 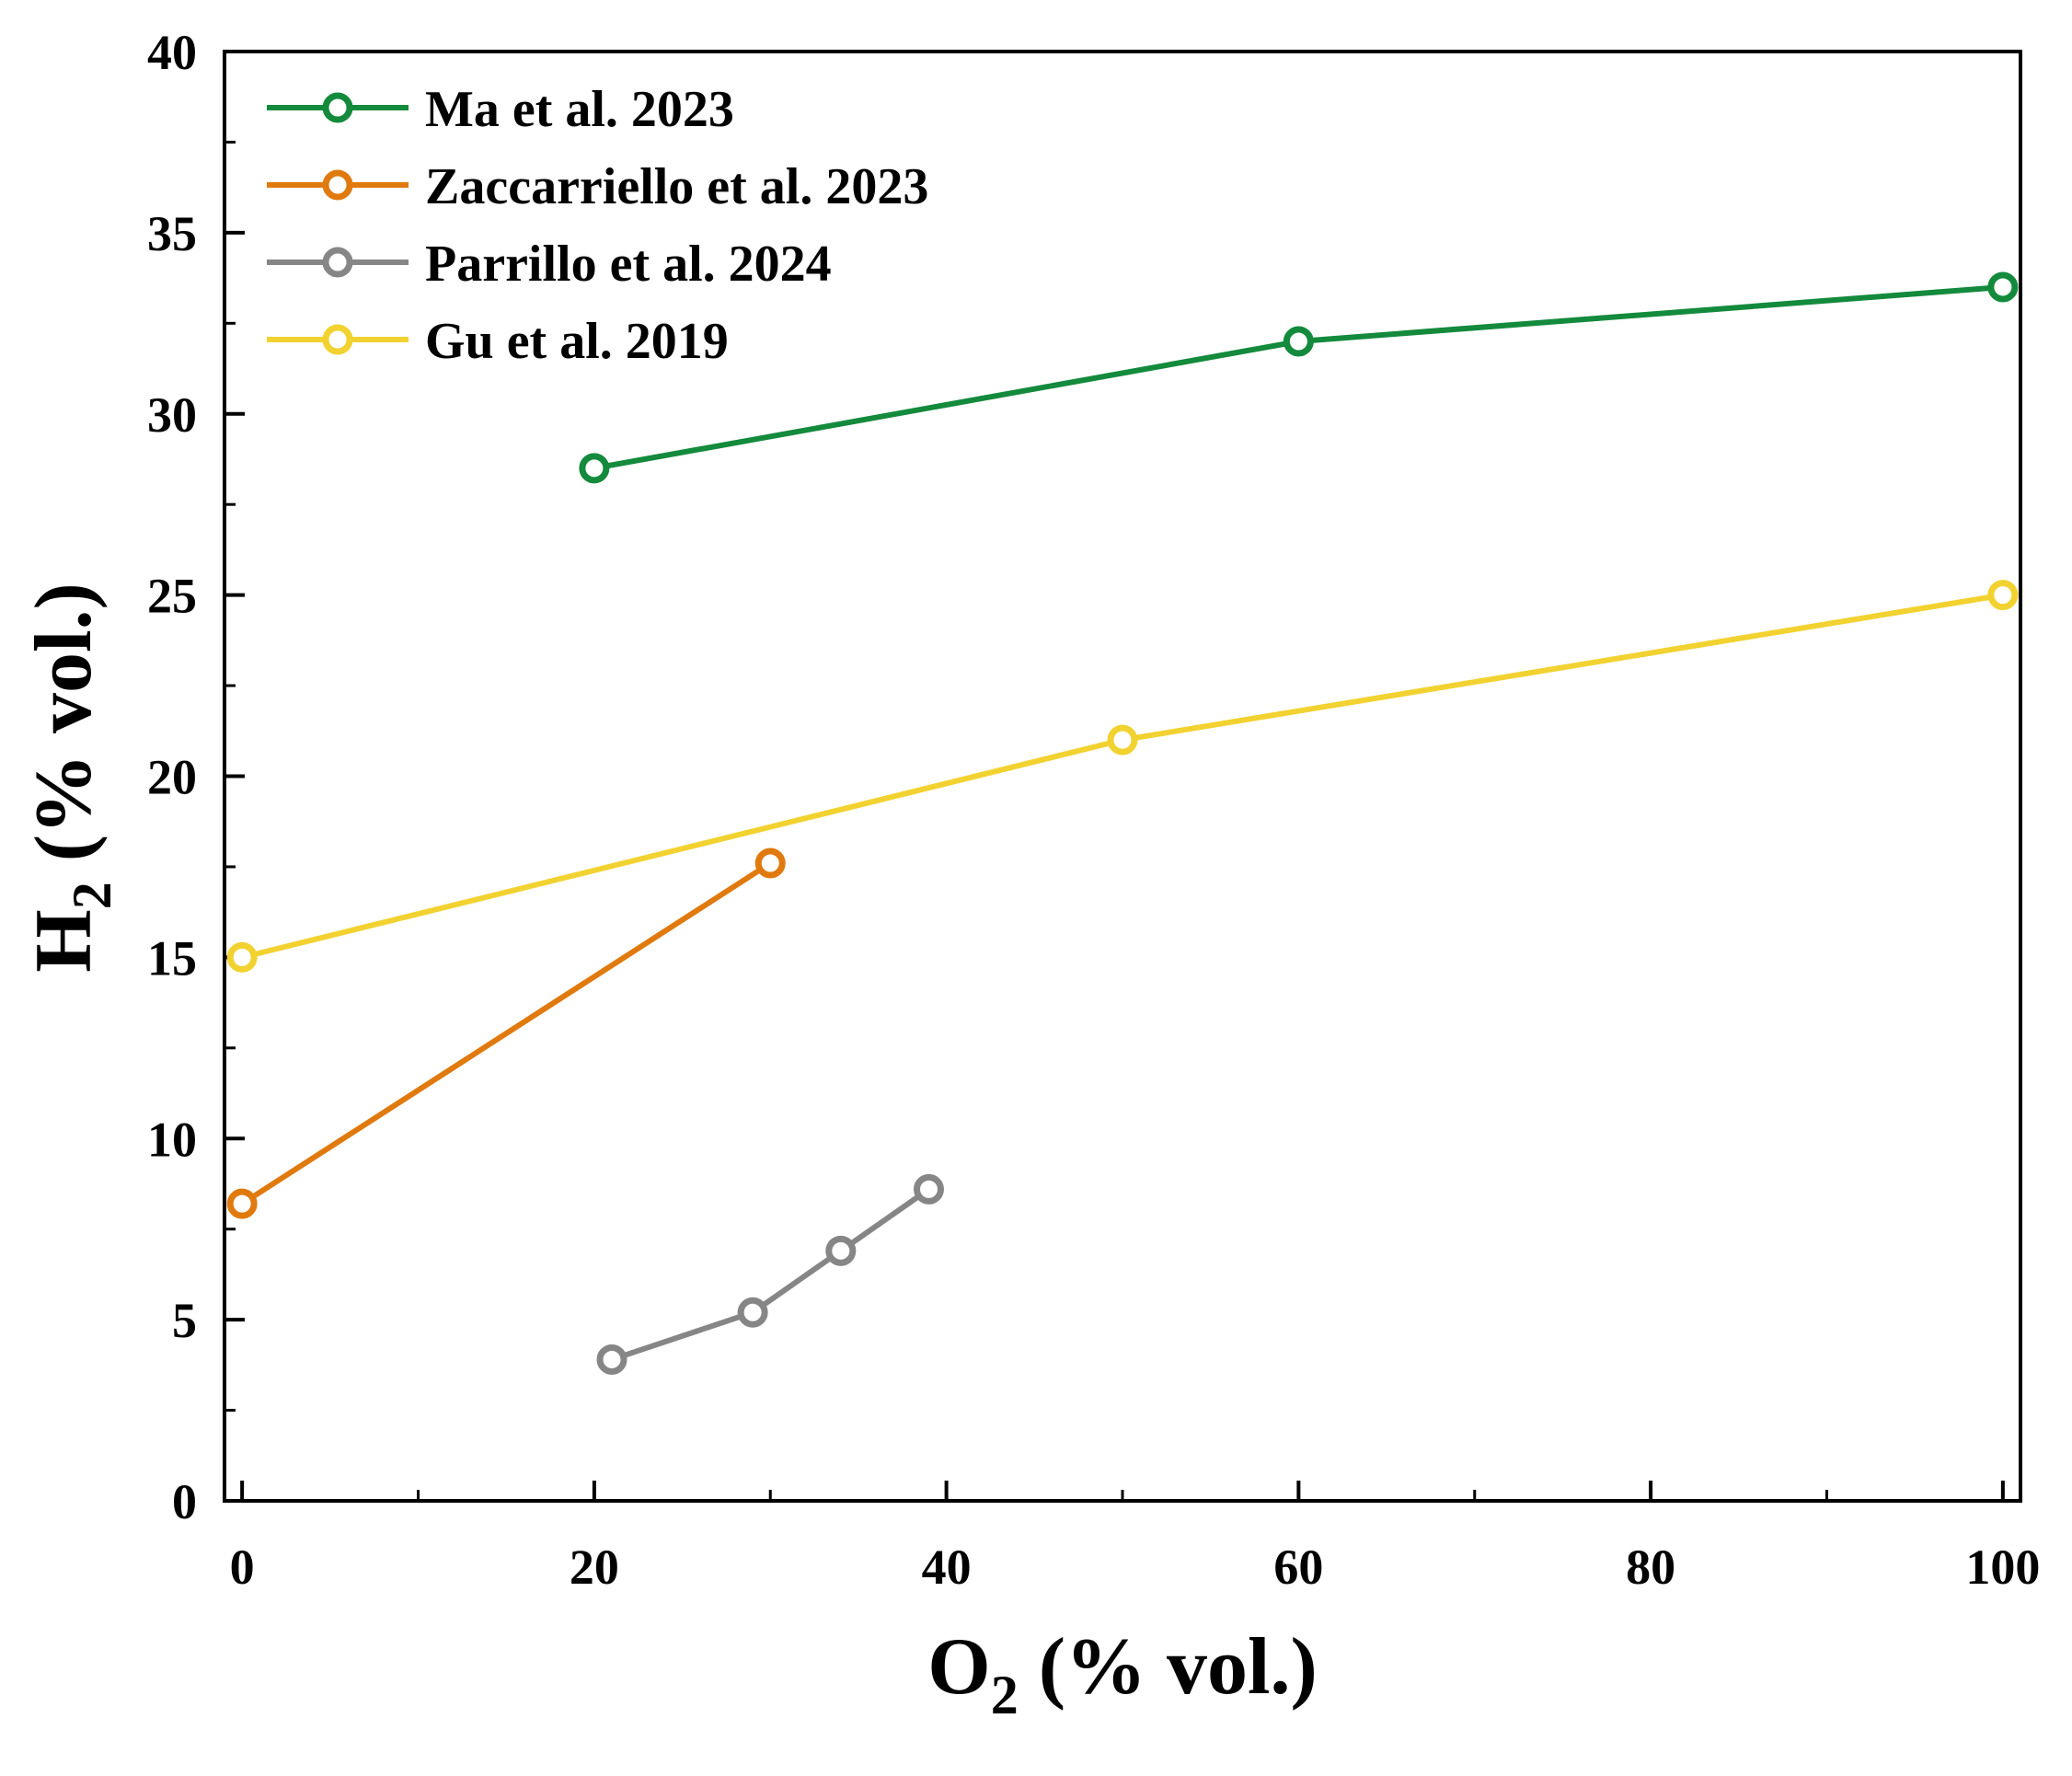 I want to click on y-tick-label: 20, so click(x=172, y=777).